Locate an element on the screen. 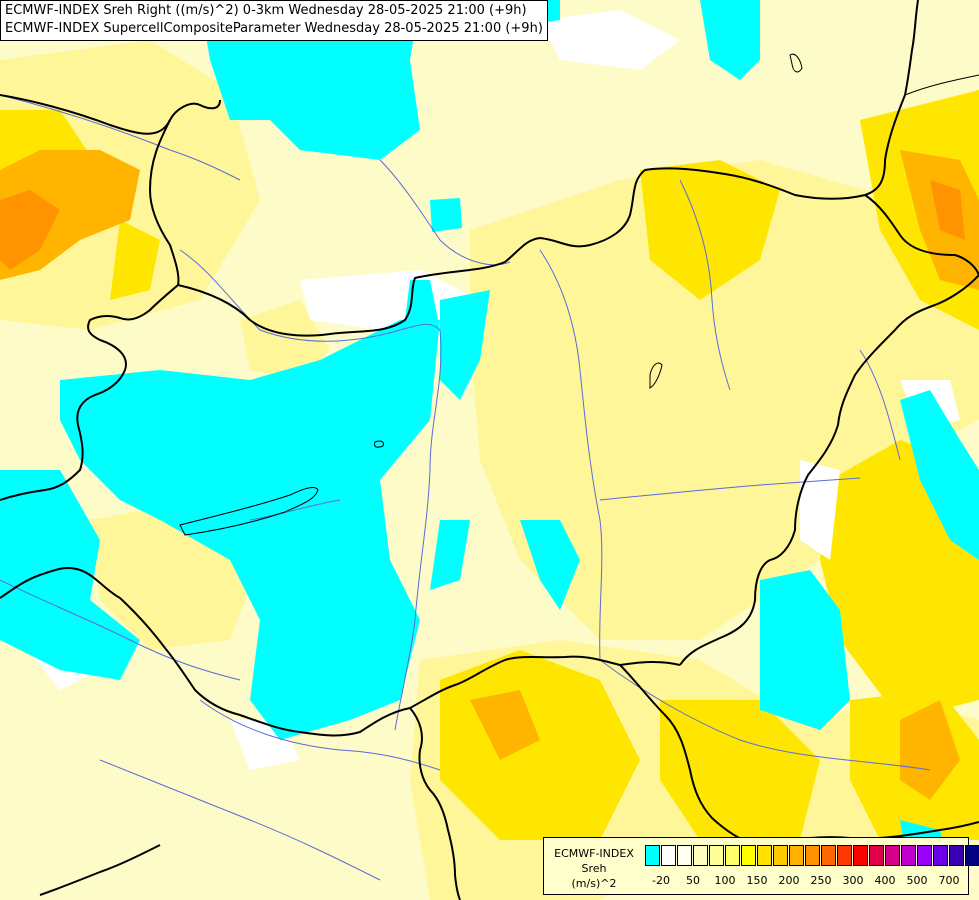  legend-swatches is located at coordinates (812, 855).